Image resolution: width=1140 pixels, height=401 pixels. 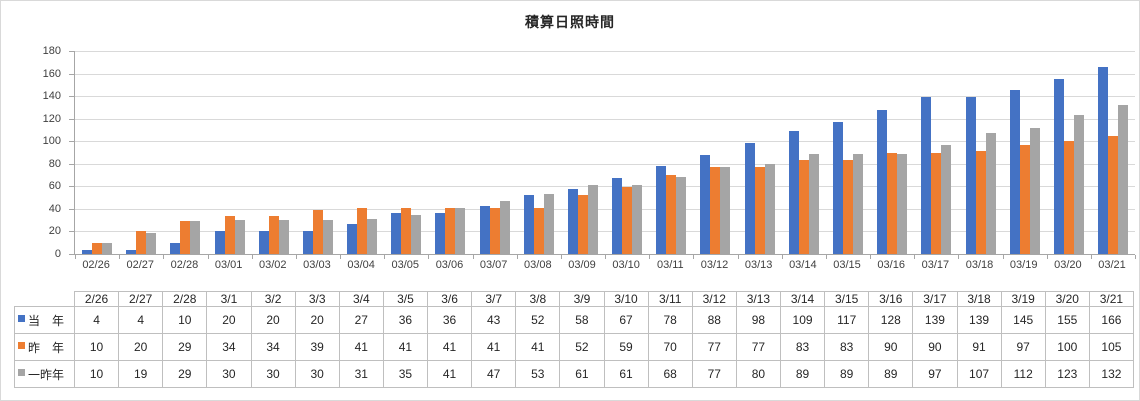 I want to click on x-axis-label: 03/02, so click(x=273, y=265).